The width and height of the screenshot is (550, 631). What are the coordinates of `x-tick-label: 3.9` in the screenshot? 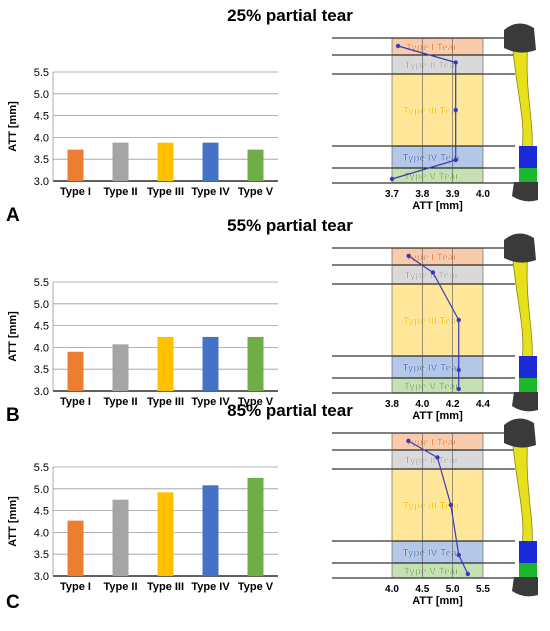 It's located at (453, 194).